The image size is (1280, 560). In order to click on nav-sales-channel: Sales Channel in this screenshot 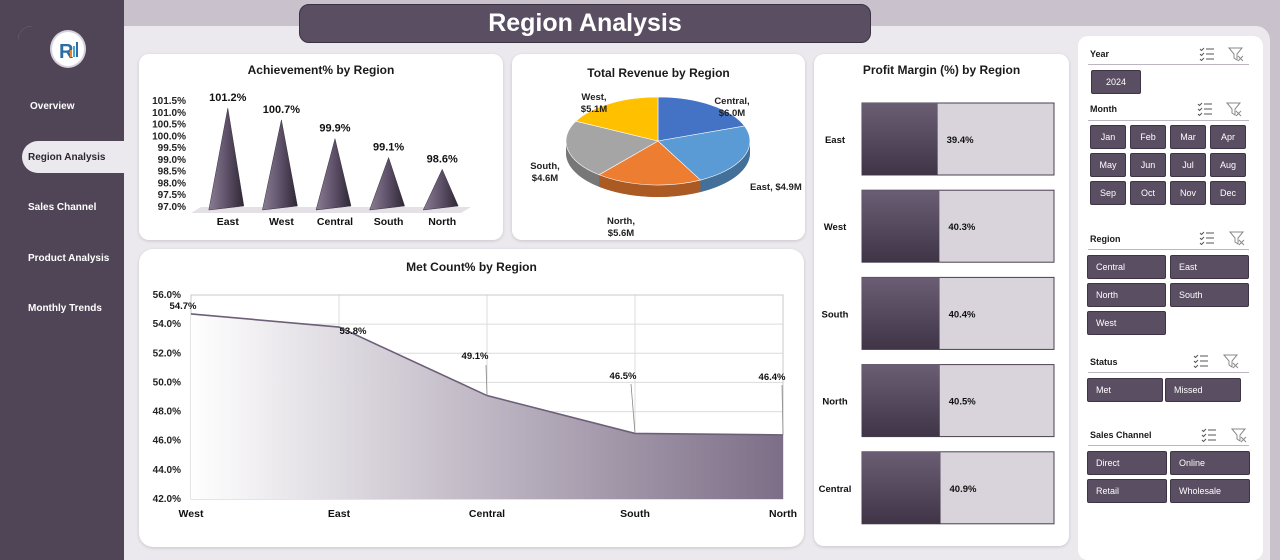, I will do `click(62, 207)`.